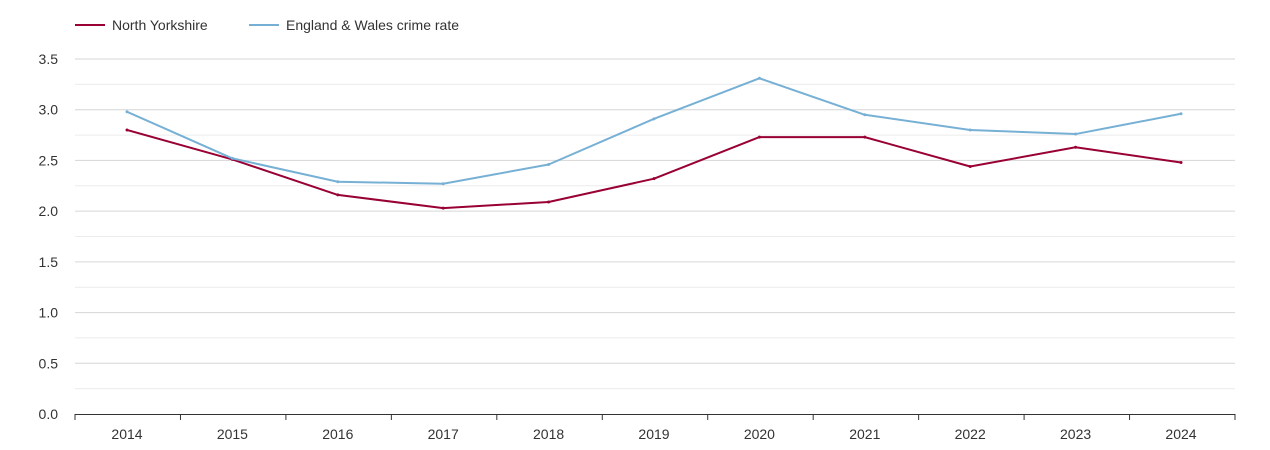 The image size is (1270, 450). What do you see at coordinates (49, 313) in the screenshot?
I see `y-tick-label: 1.0` at bounding box center [49, 313].